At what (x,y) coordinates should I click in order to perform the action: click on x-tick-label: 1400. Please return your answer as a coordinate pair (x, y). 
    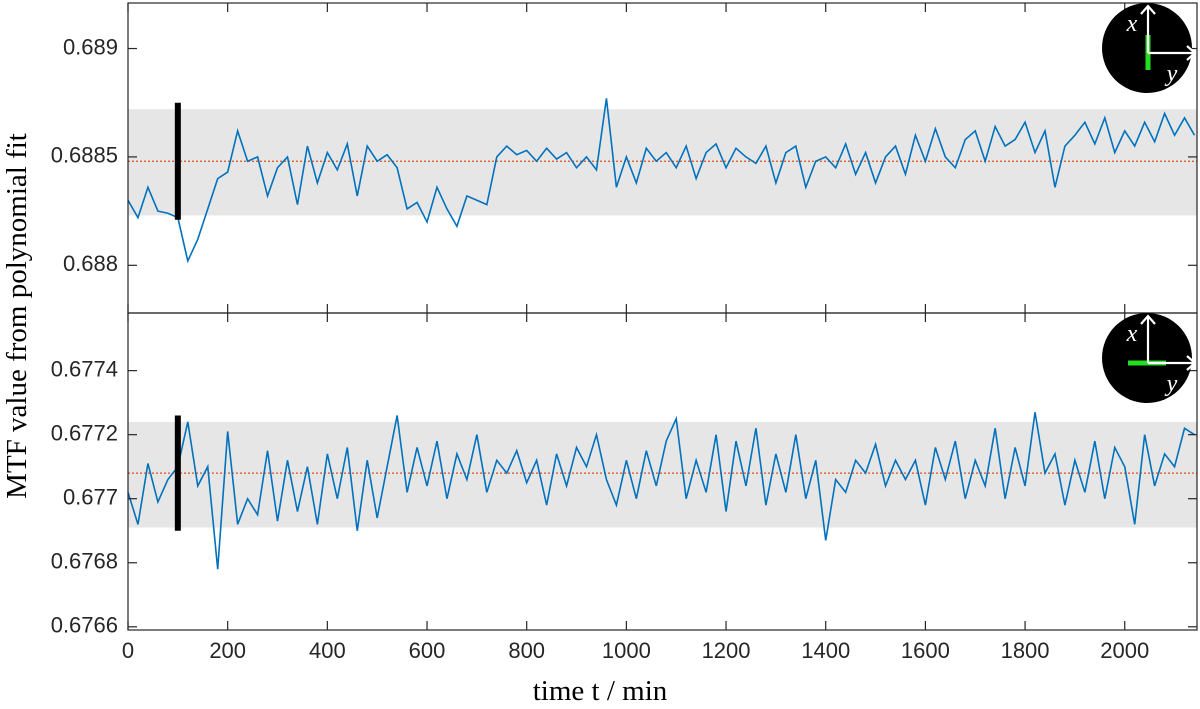
    Looking at the image, I should click on (825, 650).